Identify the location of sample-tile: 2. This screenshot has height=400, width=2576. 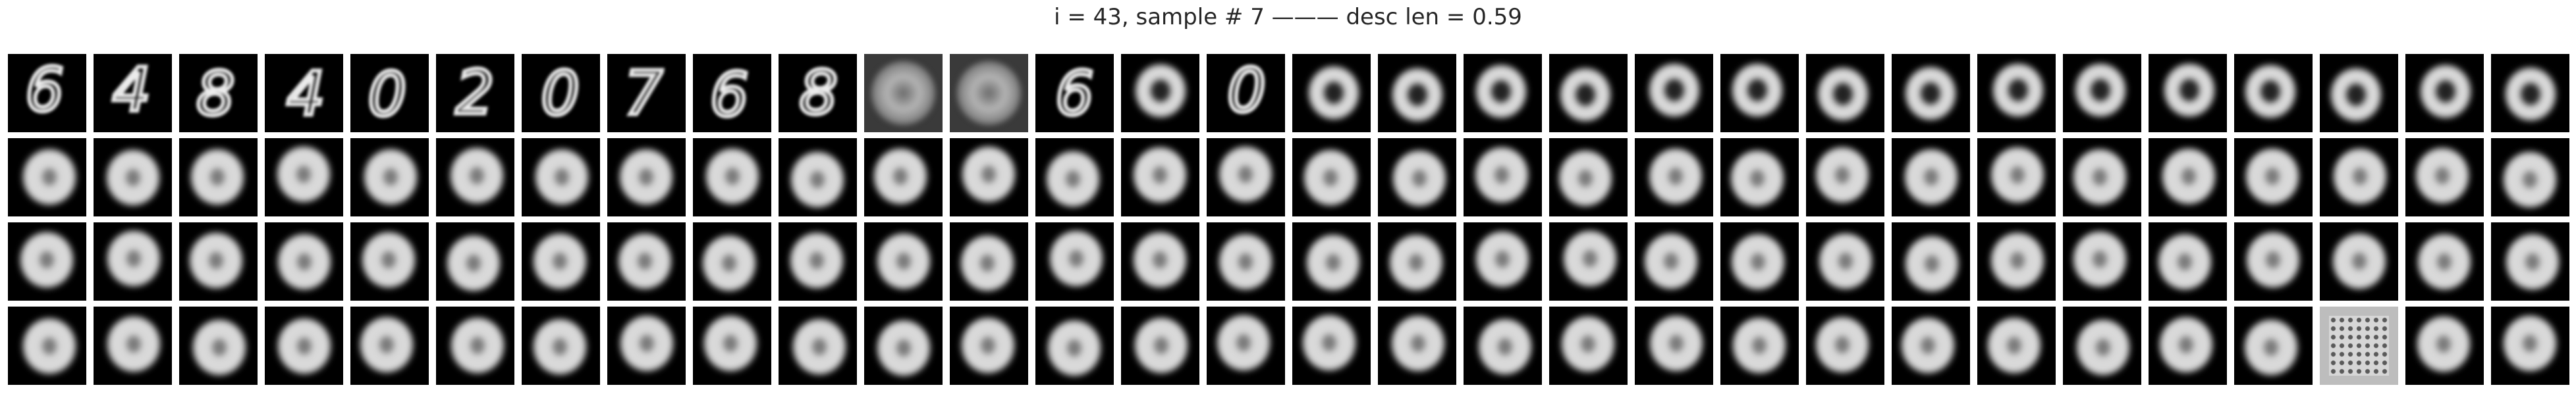
(475, 93).